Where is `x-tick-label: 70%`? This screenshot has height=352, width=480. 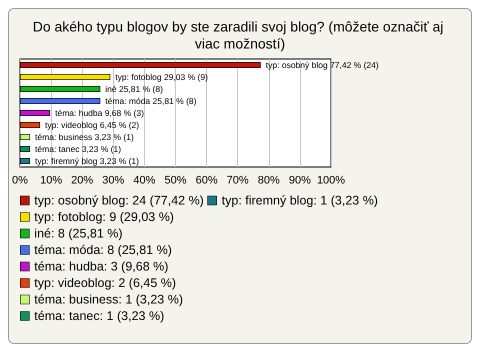
x-tick-label: 70% is located at coordinates (237, 180).